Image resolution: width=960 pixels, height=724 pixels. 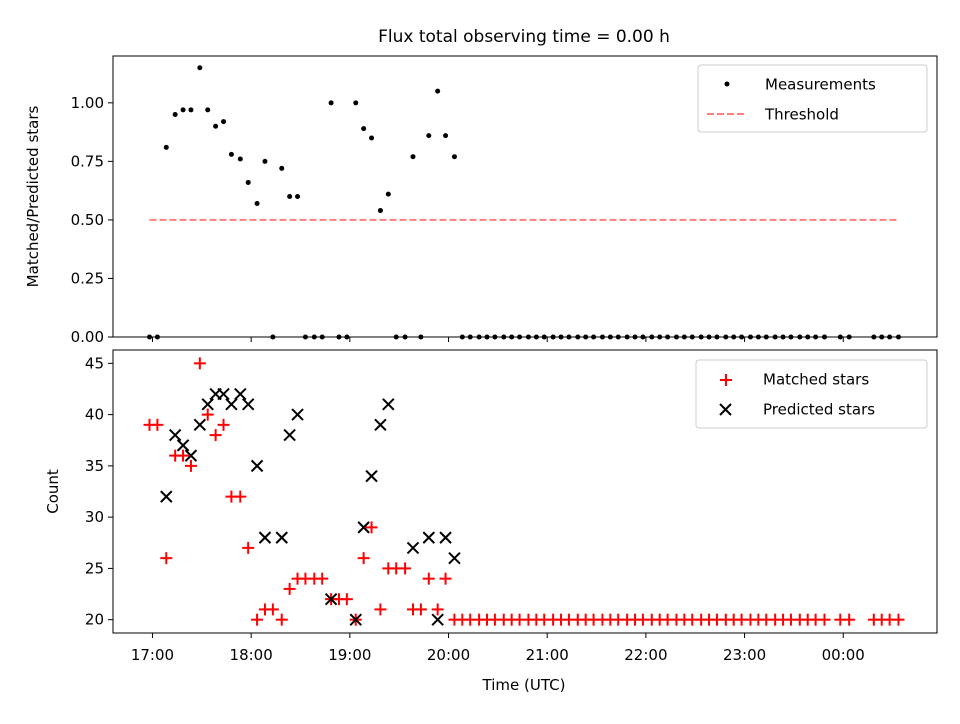 I want to click on legend-marker-measurements, so click(x=727, y=84).